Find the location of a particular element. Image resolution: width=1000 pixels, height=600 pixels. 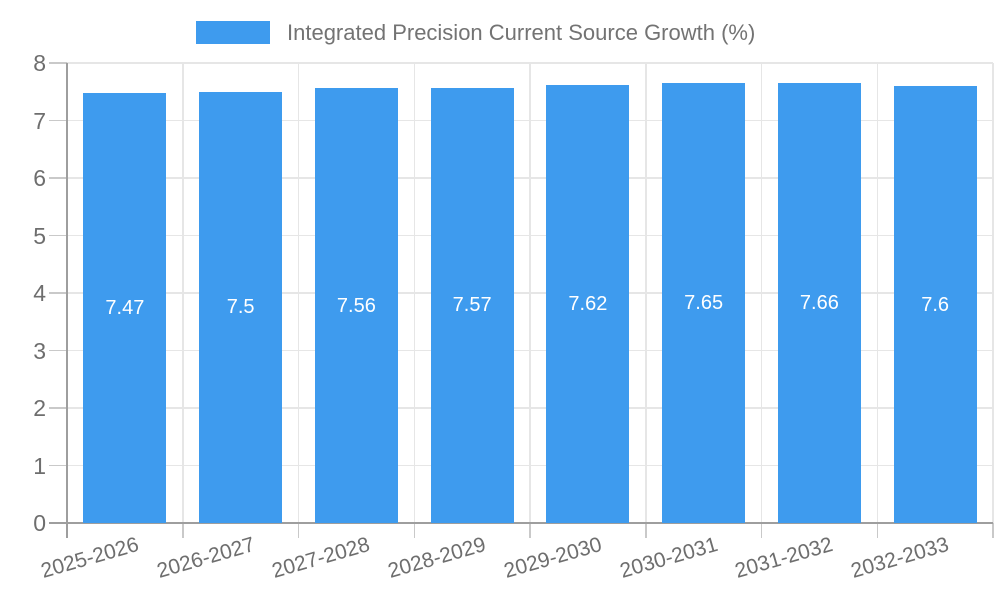

bar: 7.62 is located at coordinates (588, 303).